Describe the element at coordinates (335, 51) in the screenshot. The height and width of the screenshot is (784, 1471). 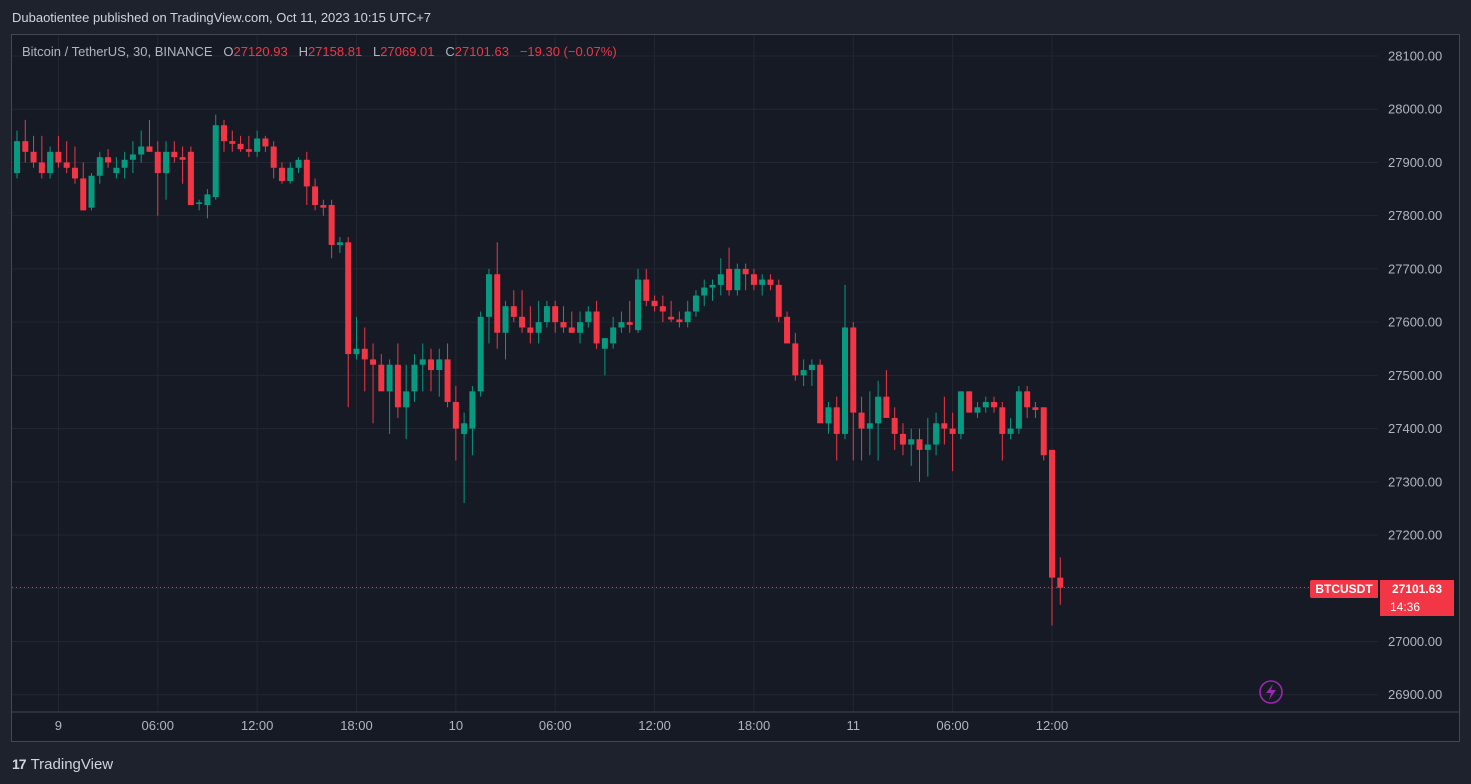
I see `legend-high: 27158.81` at that location.